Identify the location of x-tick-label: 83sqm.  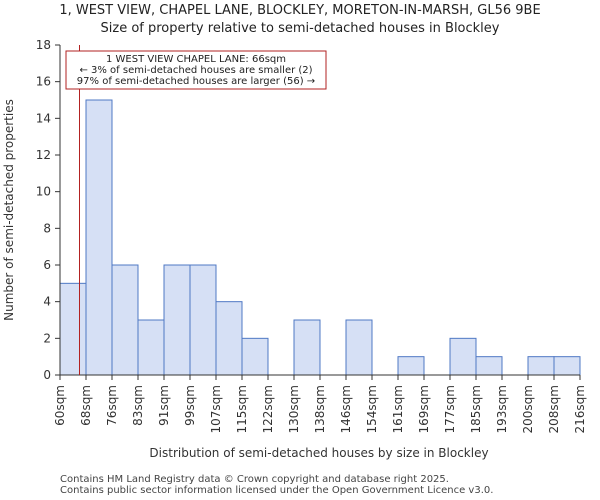
(138, 405).